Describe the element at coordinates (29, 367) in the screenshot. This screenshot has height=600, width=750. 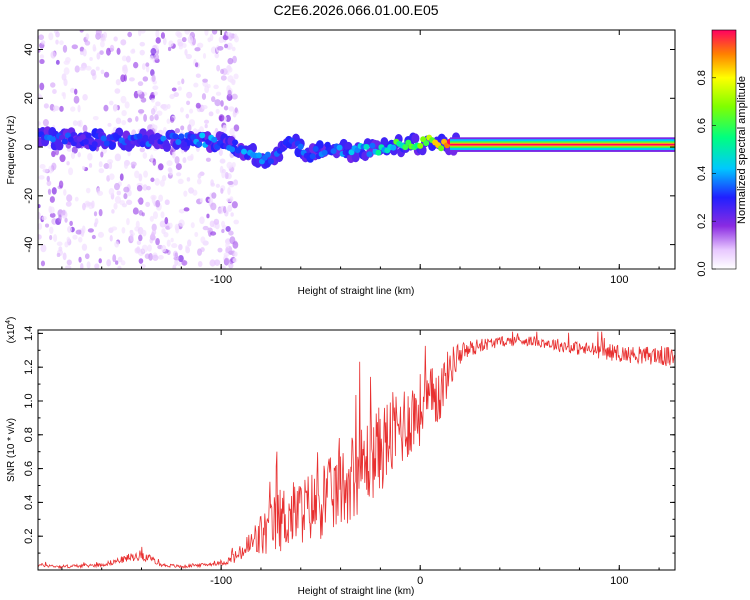
I see `snr-ytick-label: 1.2` at that location.